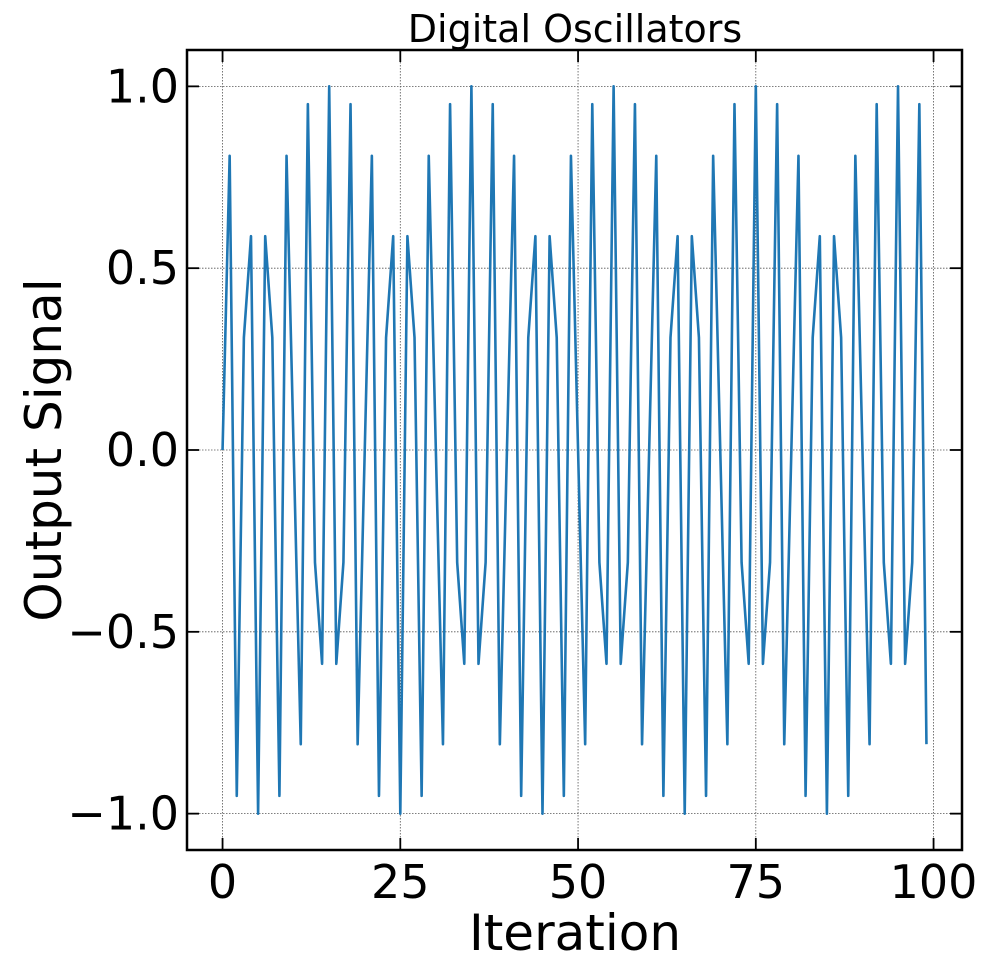 This screenshot has height=968, width=990. Describe the element at coordinates (142, 268) in the screenshot. I see `y-tick-label: 0.5` at that location.